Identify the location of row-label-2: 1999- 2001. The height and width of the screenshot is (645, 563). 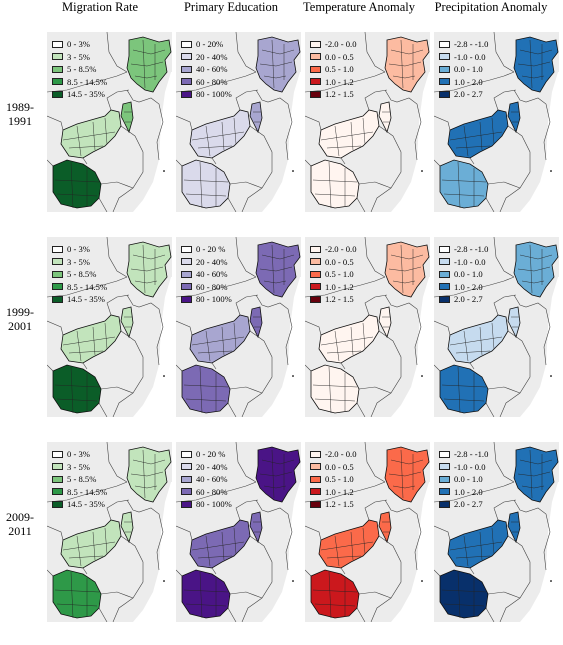
(20, 319).